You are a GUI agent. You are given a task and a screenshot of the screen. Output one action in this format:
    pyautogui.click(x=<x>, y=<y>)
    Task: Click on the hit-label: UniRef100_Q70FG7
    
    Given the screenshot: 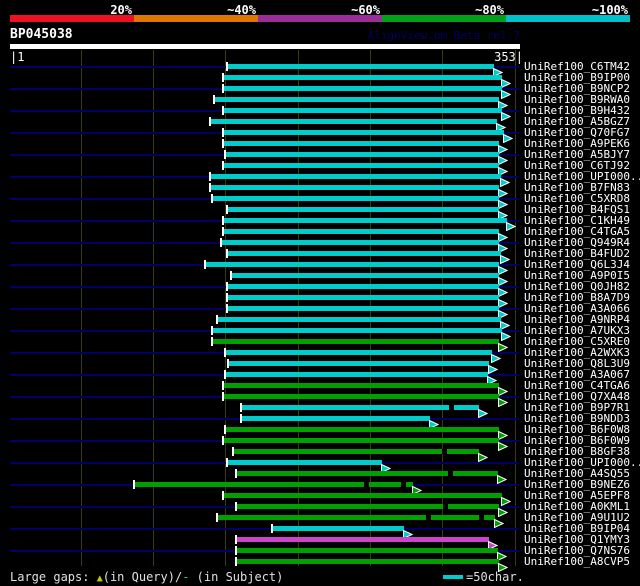 What is the action you would take?
    pyautogui.click(x=577, y=132)
    